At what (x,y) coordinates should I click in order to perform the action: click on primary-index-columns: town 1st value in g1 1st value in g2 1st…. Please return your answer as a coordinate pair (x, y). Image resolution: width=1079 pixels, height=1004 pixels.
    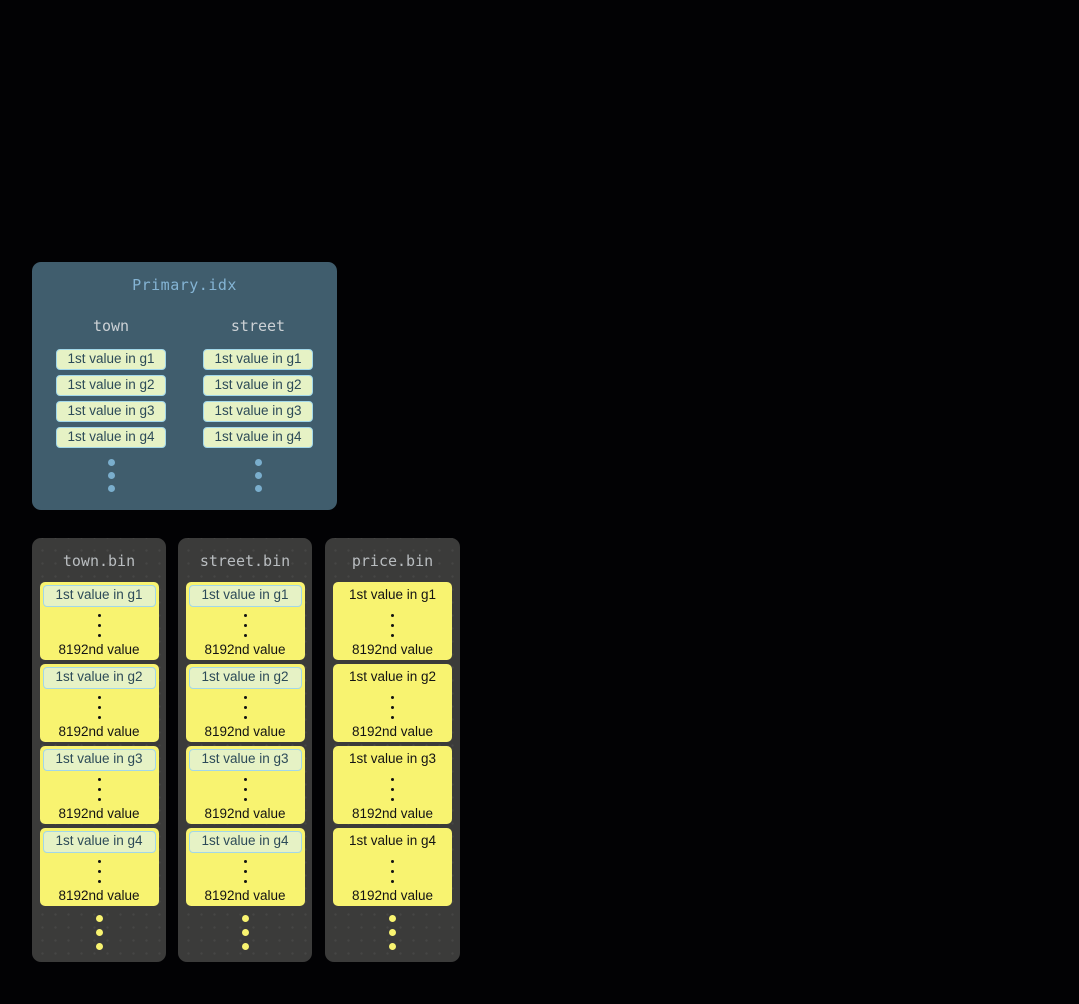
    Looking at the image, I should click on (184, 391).